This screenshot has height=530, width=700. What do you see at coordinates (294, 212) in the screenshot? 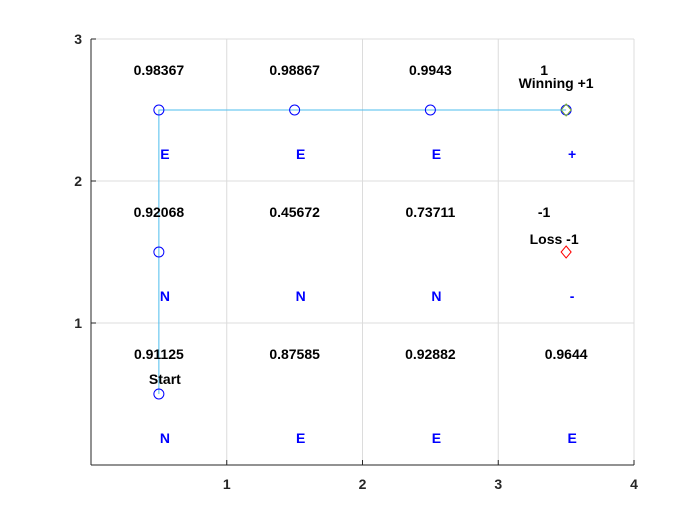
I see `cell-value: 0.45672` at bounding box center [294, 212].